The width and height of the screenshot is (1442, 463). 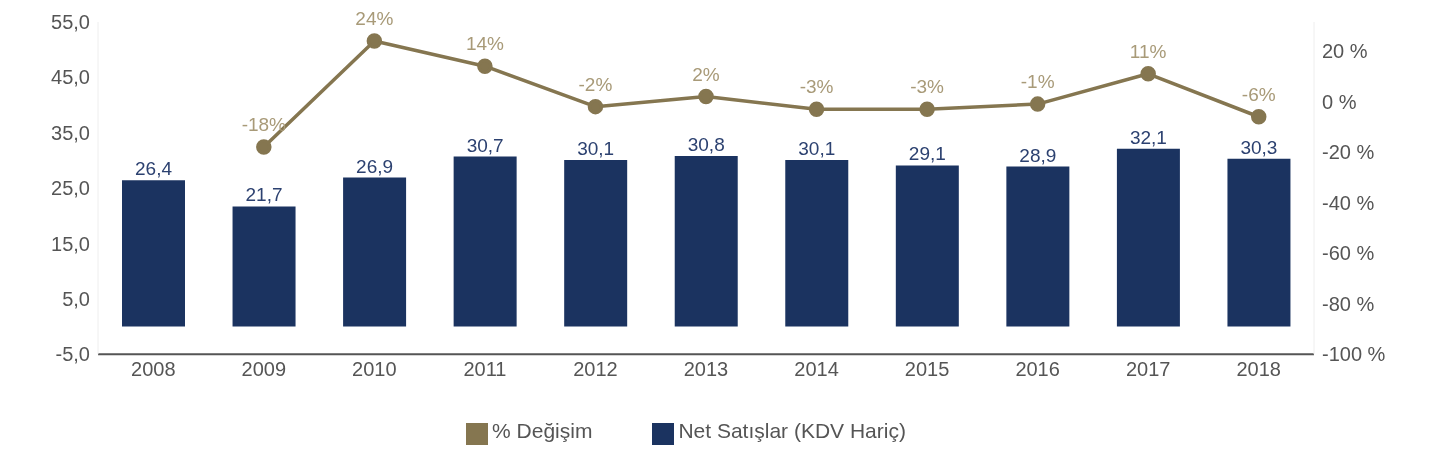 I want to click on y-tick-label: 55,0, so click(x=70, y=22).